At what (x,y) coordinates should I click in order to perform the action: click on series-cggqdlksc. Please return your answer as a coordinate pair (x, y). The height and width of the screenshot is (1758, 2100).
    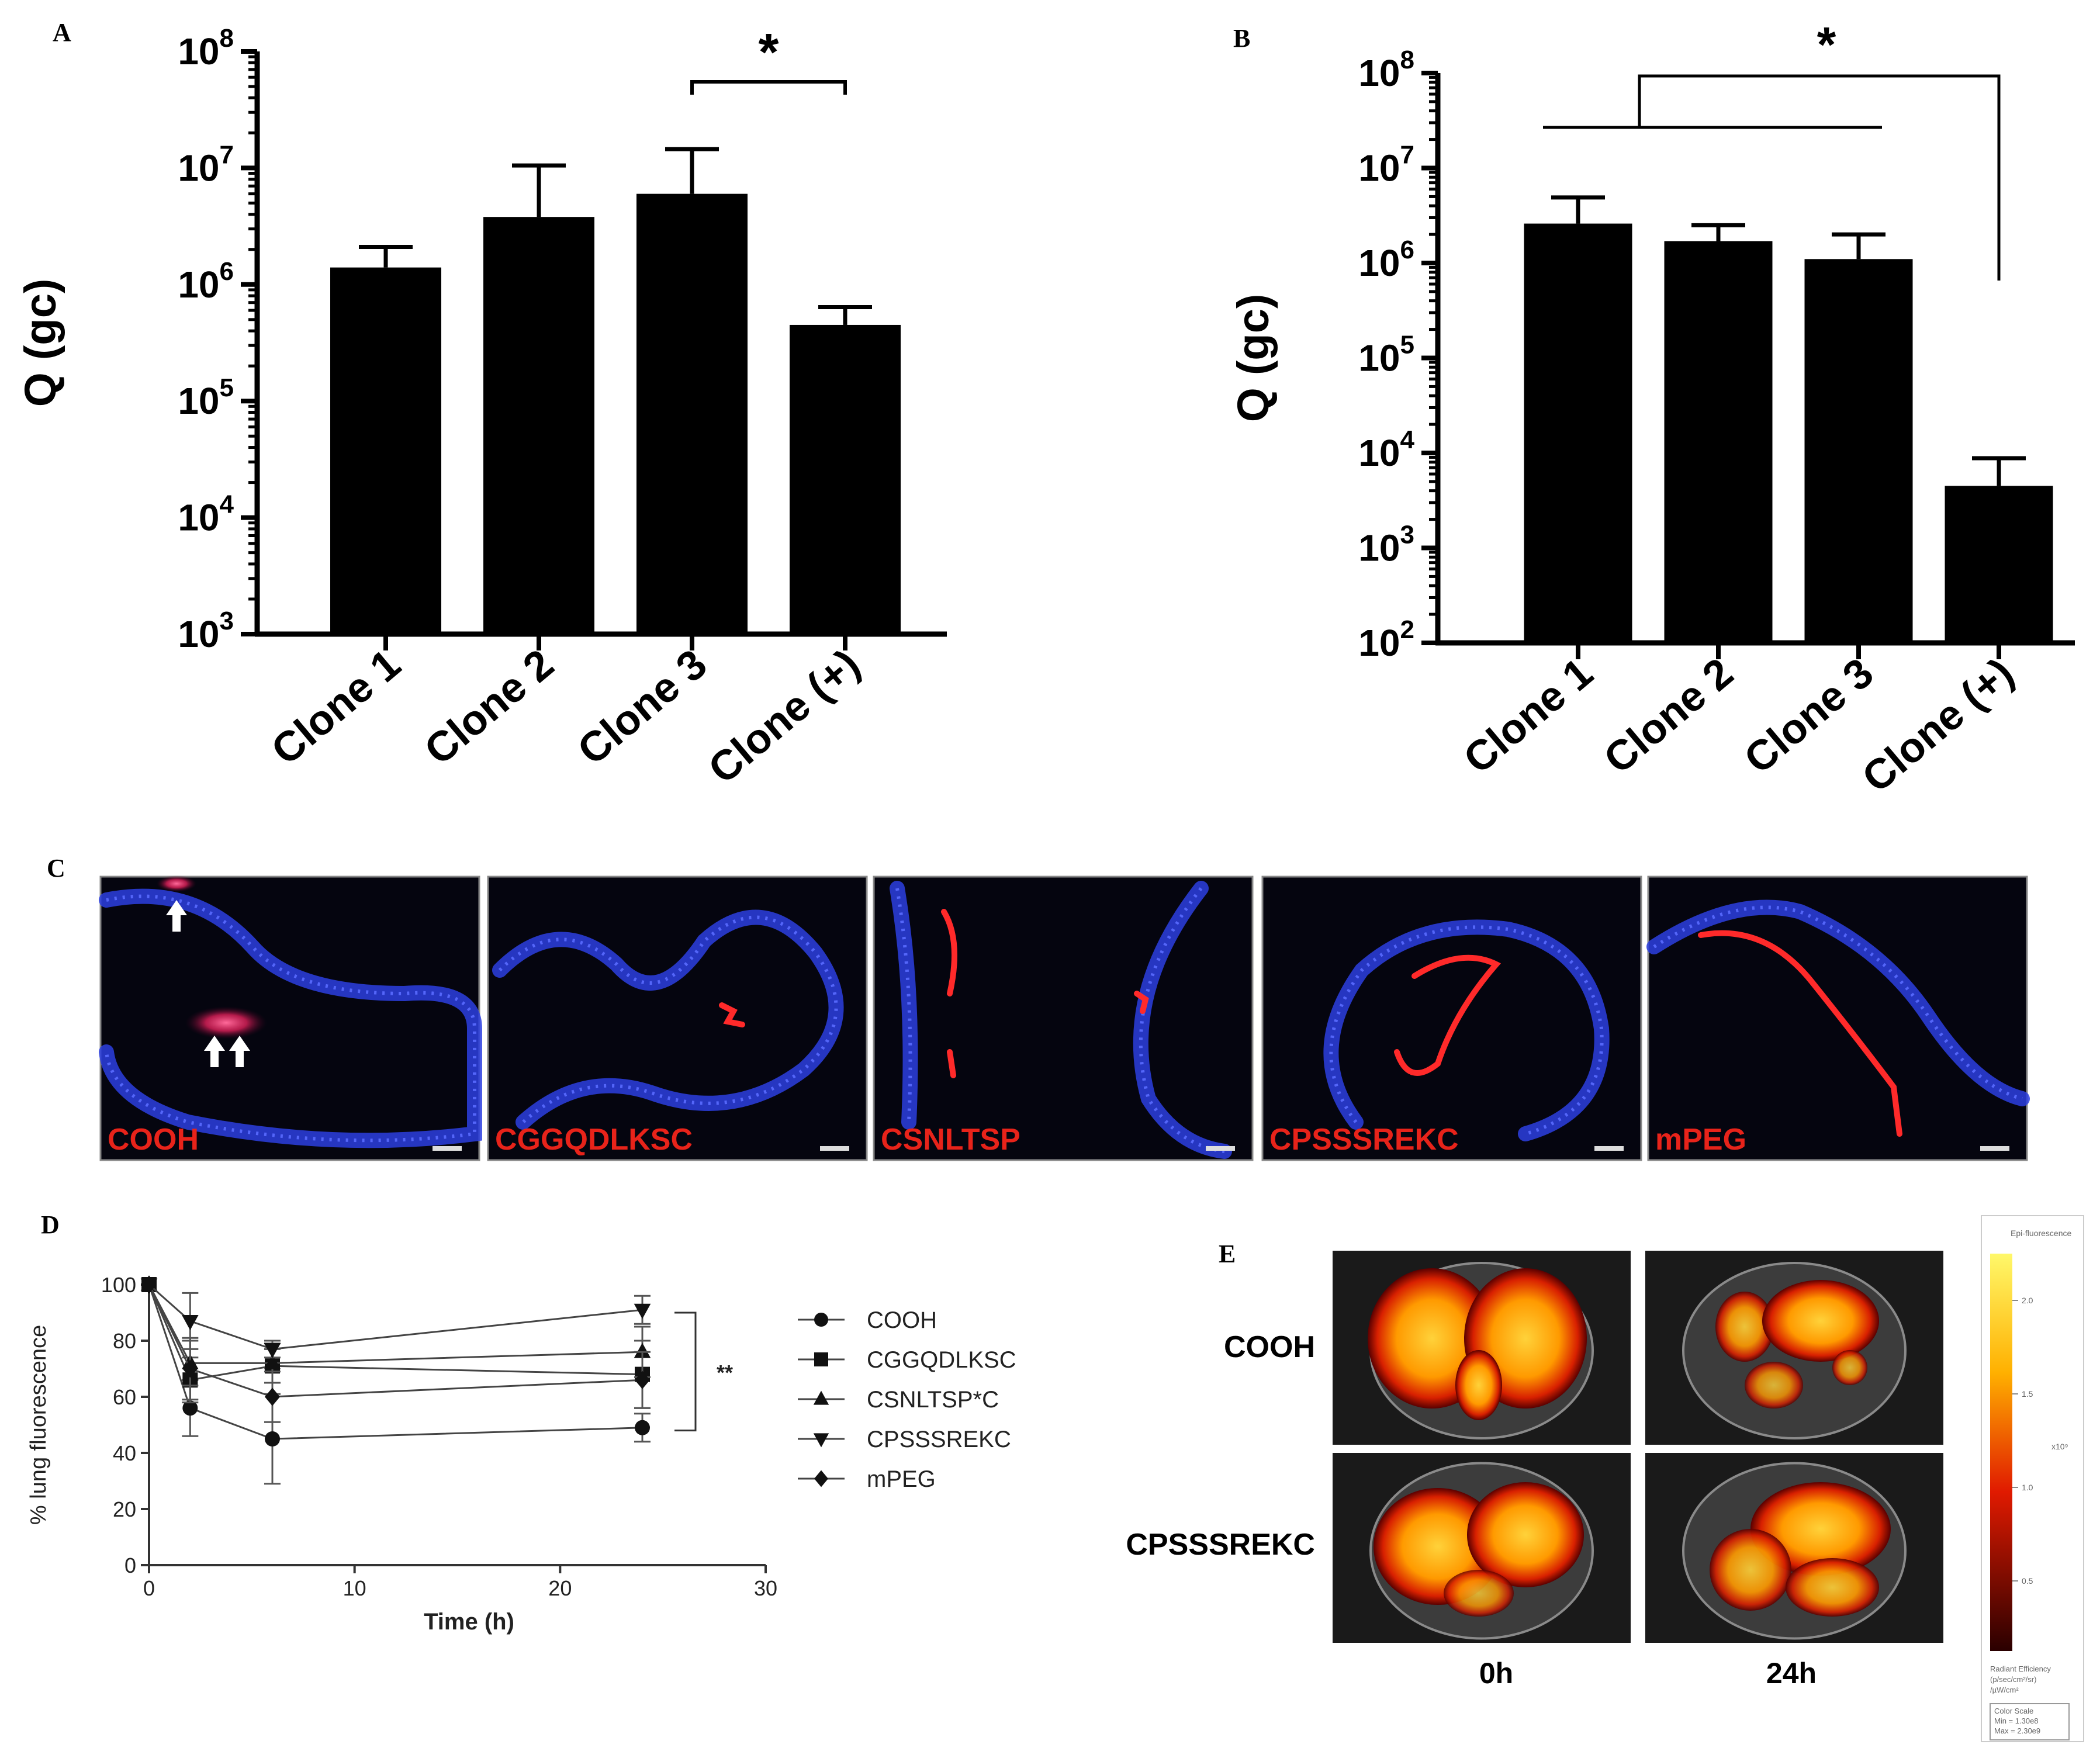
    Looking at the image, I should click on (396, 1343).